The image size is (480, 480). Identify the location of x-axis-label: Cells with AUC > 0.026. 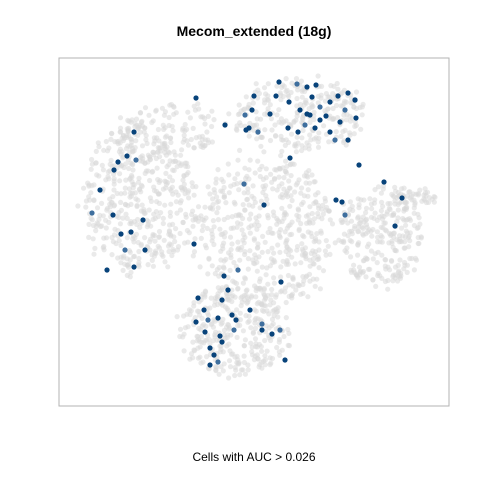
(253, 457).